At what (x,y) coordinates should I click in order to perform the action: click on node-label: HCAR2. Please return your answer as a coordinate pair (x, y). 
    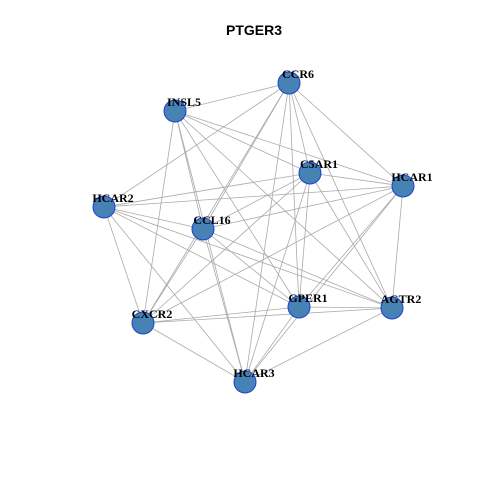
    Looking at the image, I should click on (112, 198).